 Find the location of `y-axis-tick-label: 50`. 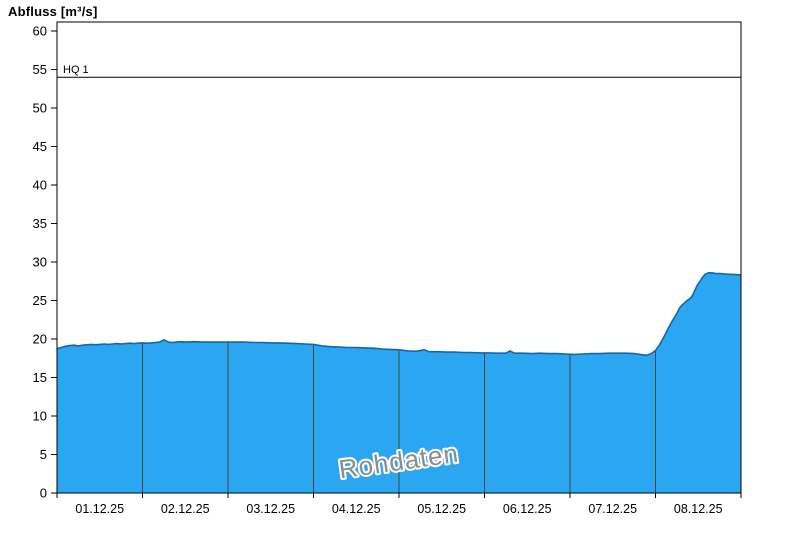

y-axis-tick-label: 50 is located at coordinates (40, 108).